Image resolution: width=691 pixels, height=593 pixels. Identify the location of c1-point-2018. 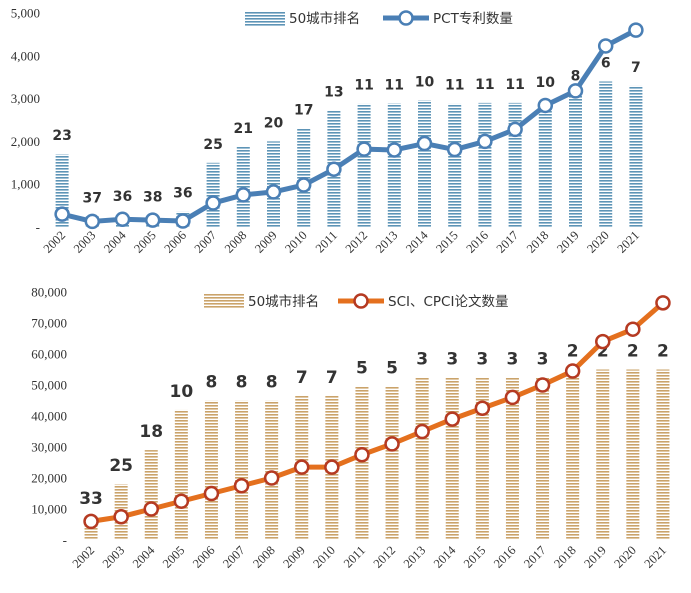
(545, 105).